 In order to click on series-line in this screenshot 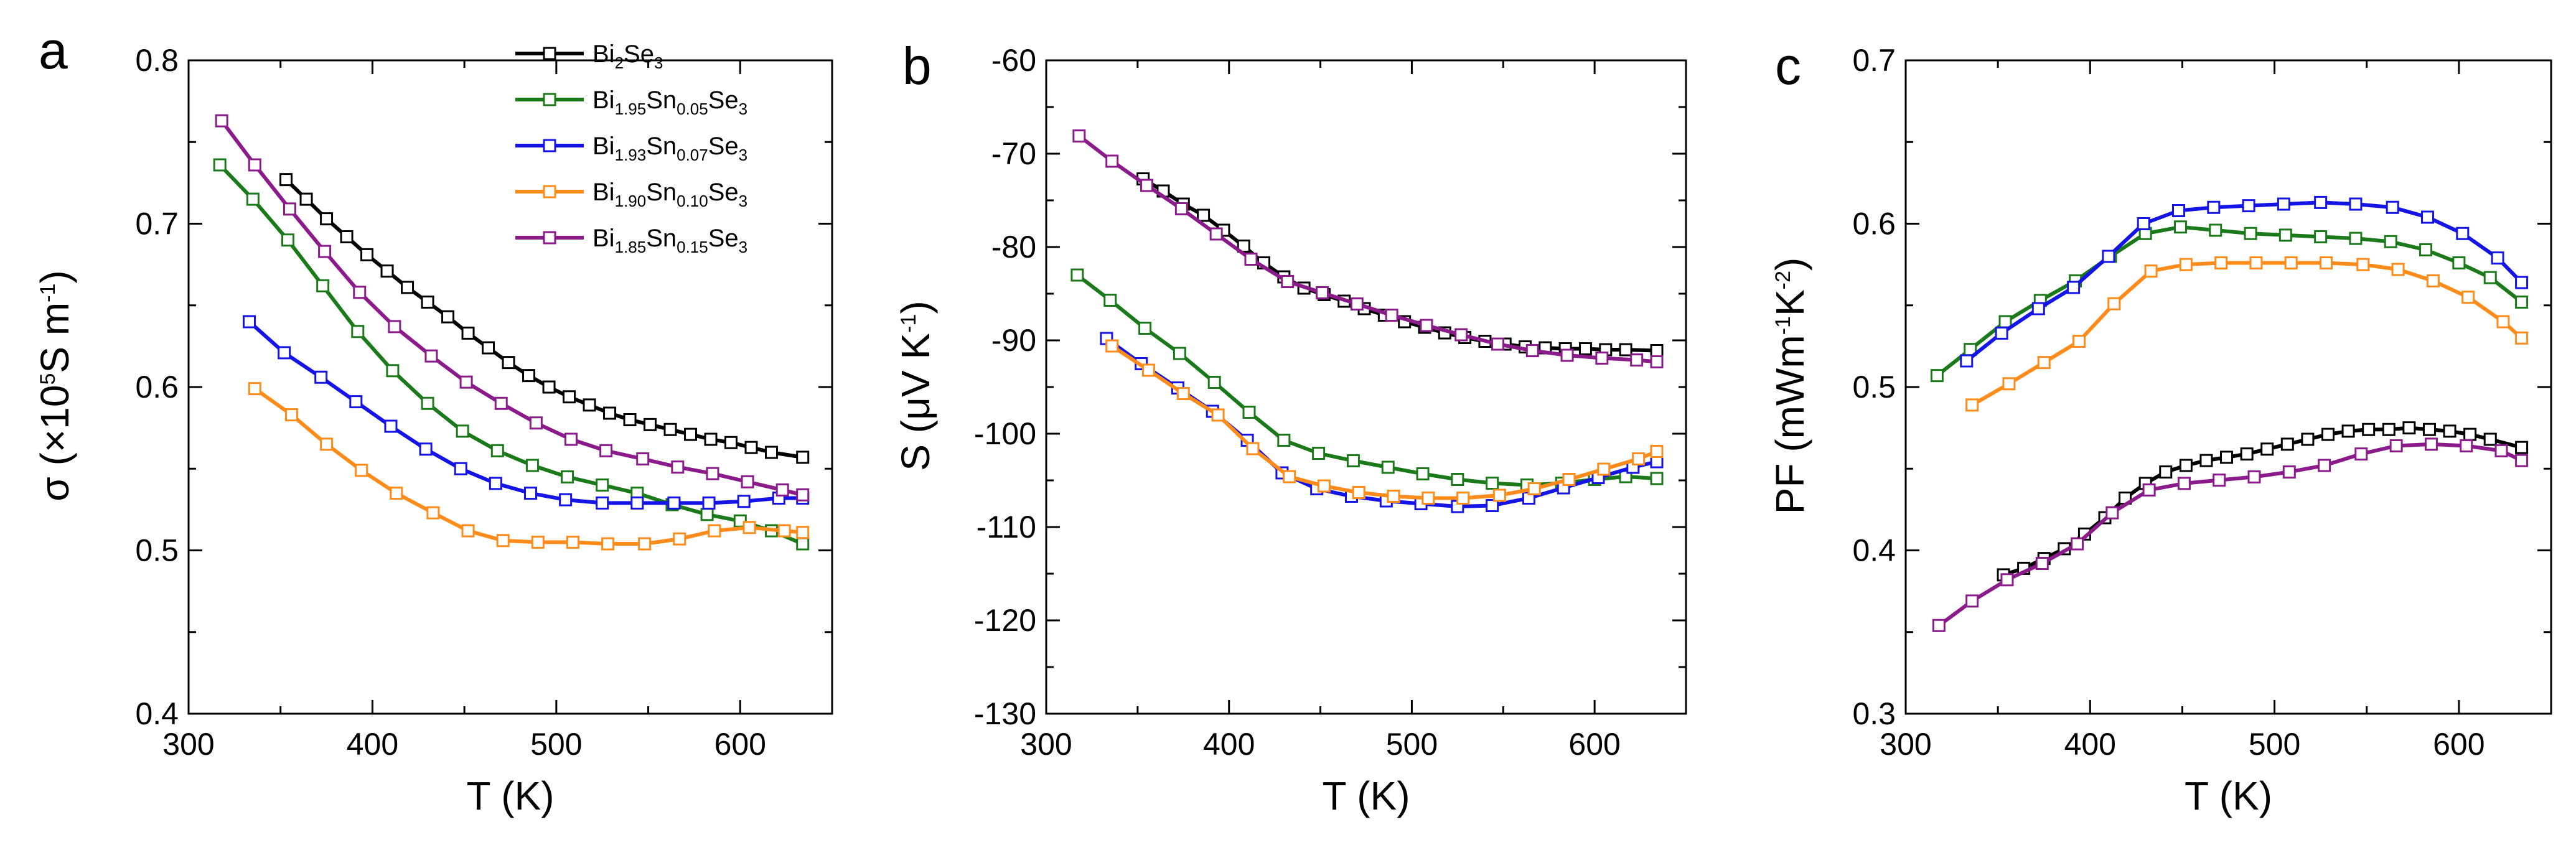, I will do `click(1367, 249)`.